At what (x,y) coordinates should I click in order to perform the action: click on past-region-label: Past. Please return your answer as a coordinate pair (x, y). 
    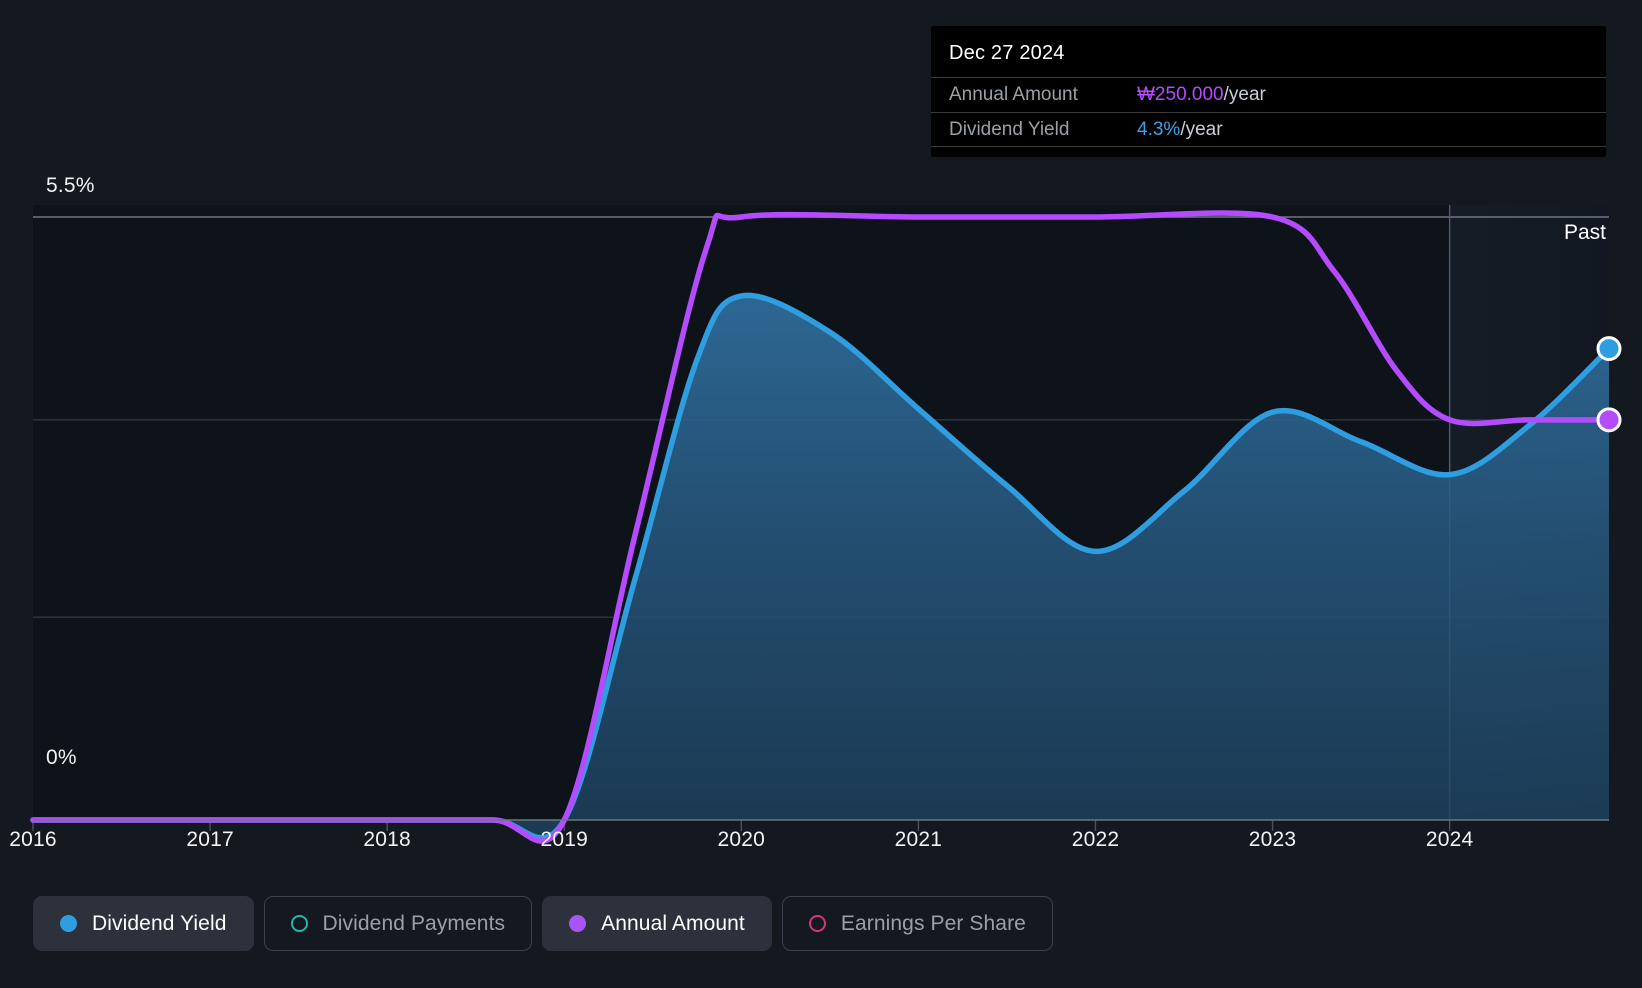
    Looking at the image, I should click on (1584, 232).